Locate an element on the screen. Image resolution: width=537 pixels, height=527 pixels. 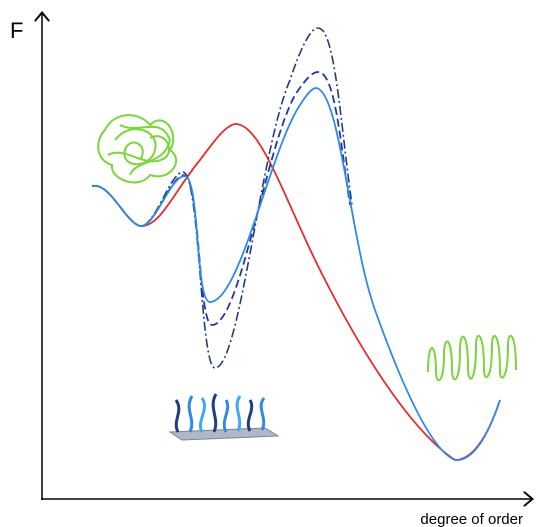
ordered-chain-icon is located at coordinates (472, 358).